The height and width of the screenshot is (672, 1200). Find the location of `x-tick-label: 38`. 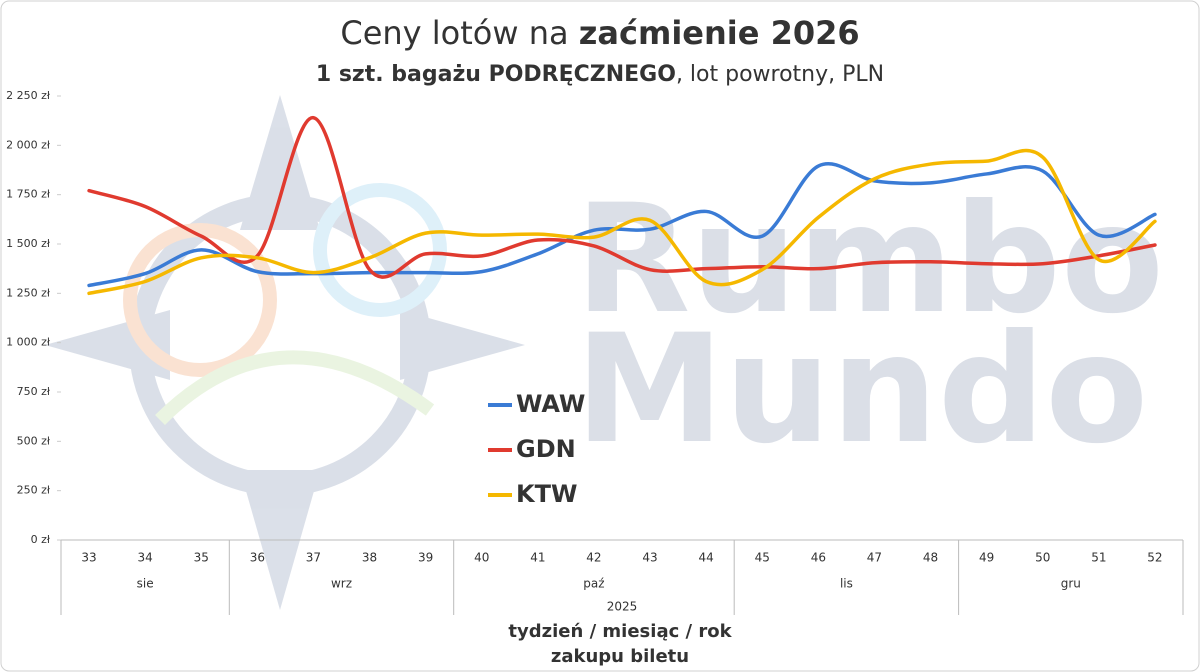

x-tick-label: 38 is located at coordinates (369, 558).